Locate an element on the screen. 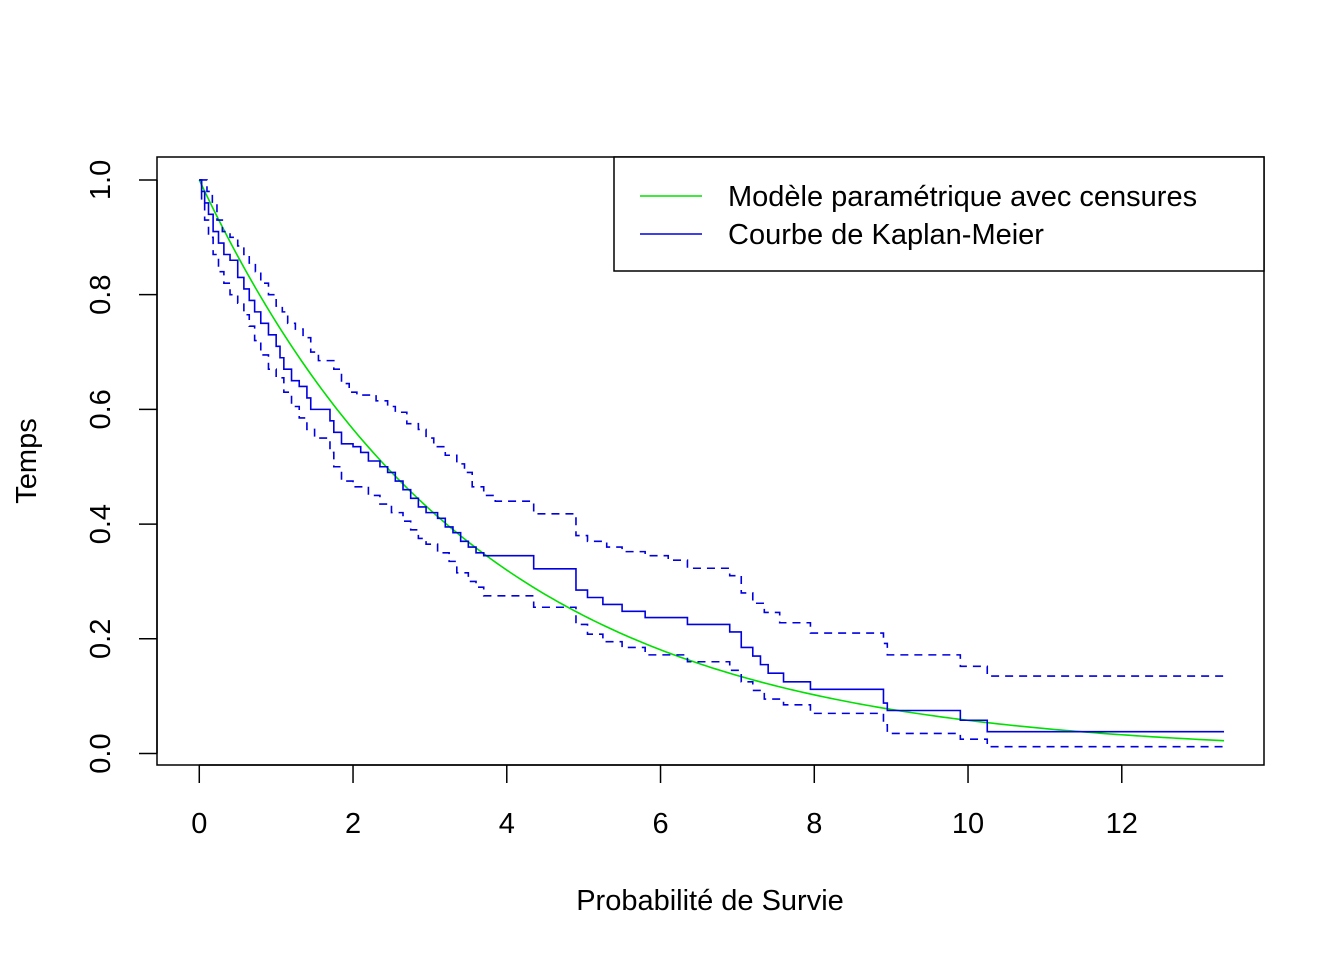 The image size is (1344, 960). x-tick-label: 10 is located at coordinates (968, 824).